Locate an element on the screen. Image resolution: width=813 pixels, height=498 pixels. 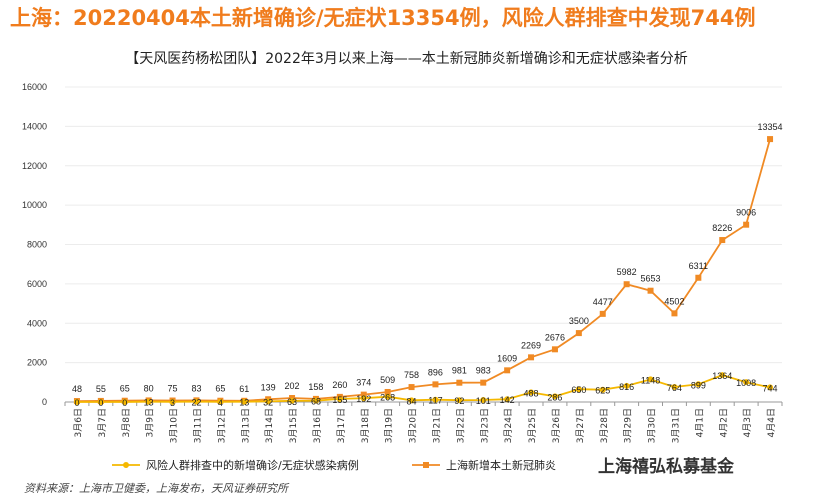
data-label-main: 1609 is located at coordinates (507, 358).